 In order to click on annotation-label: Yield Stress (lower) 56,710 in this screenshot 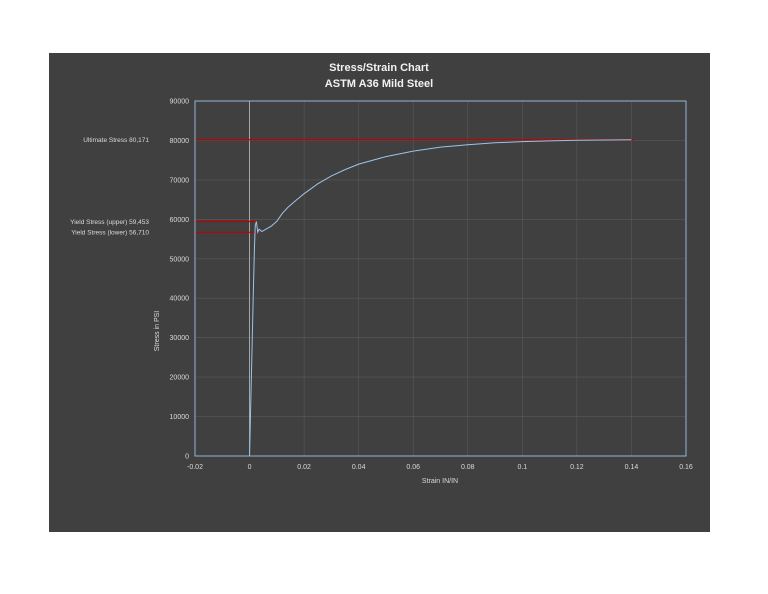, I will do `click(110, 233)`.